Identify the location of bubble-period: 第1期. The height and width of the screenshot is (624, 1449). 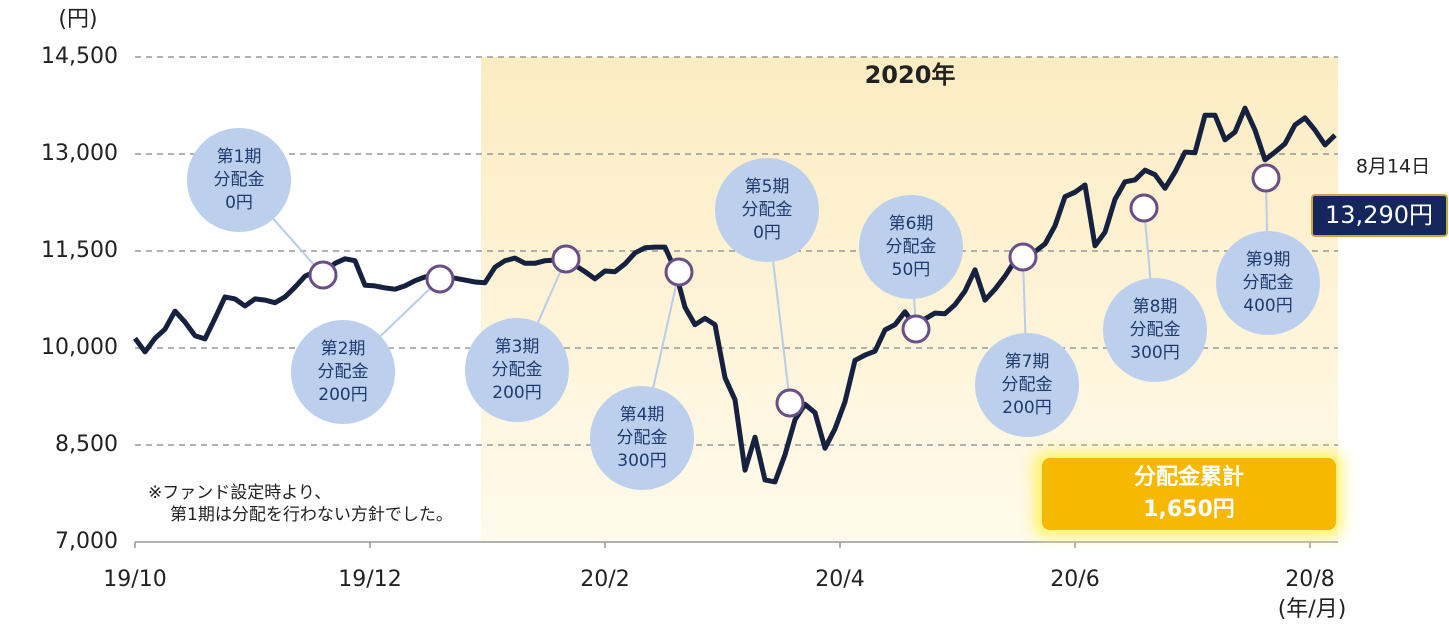
(239, 157).